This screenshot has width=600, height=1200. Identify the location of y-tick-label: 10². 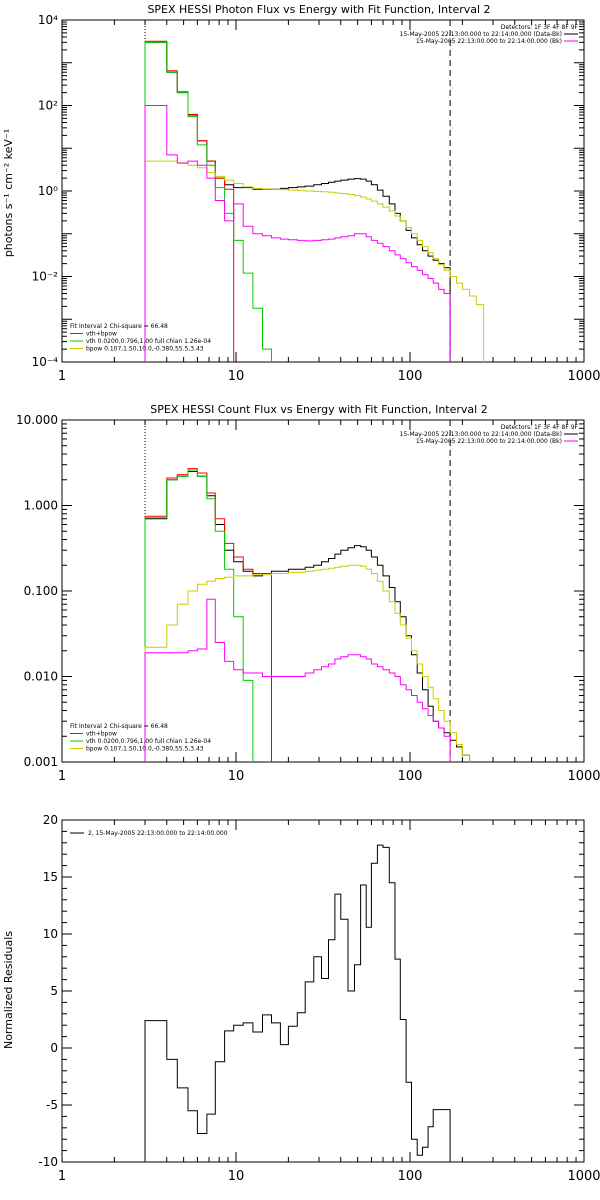
(48, 106).